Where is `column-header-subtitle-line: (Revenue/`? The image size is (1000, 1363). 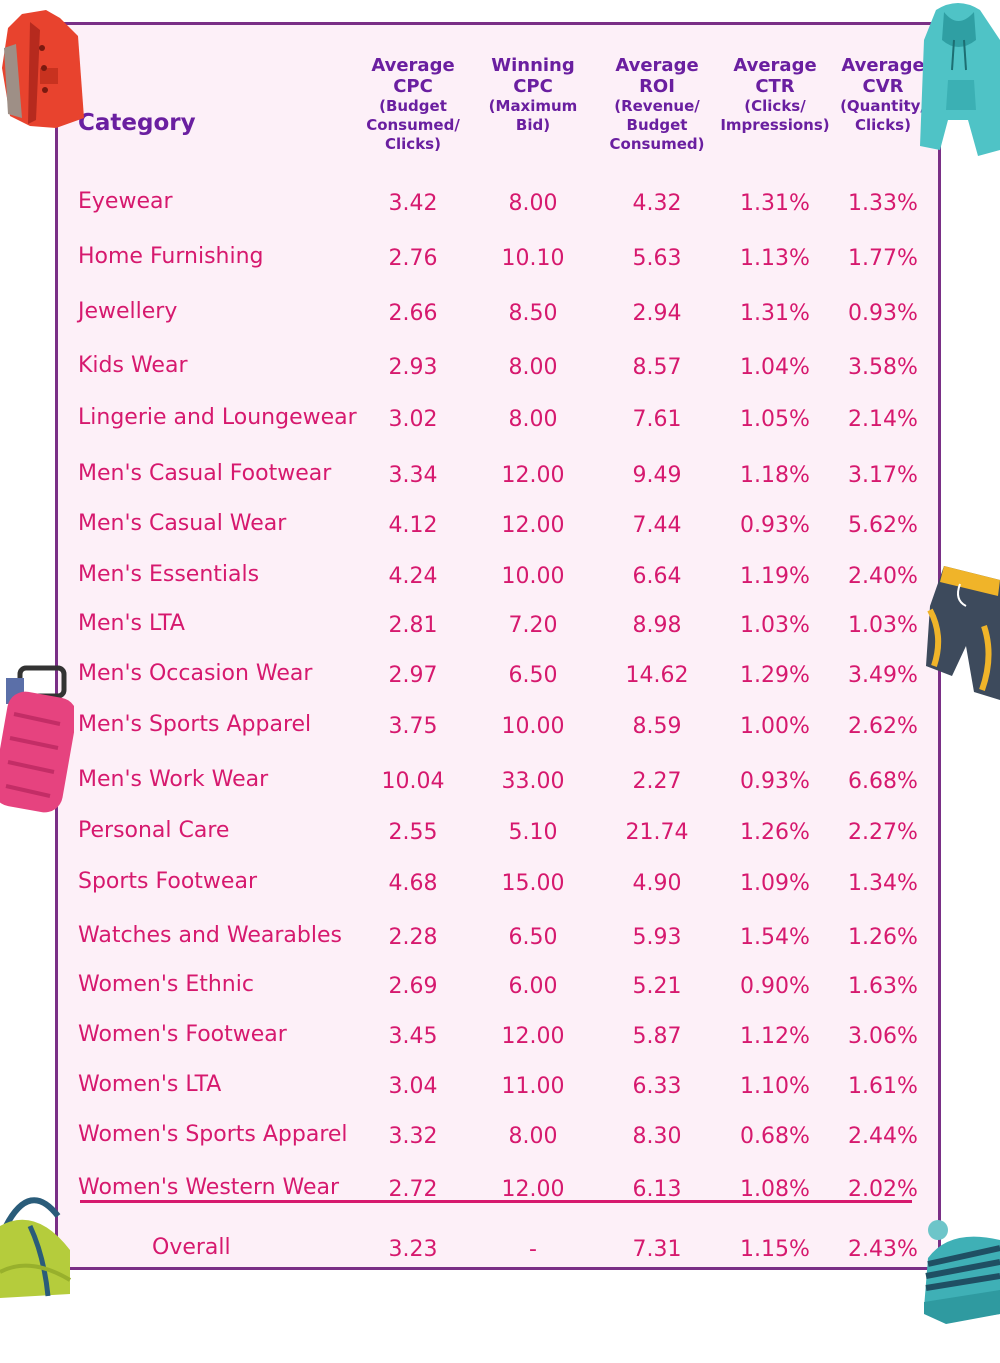 column-header-subtitle-line: (Revenue/ is located at coordinates (657, 106).